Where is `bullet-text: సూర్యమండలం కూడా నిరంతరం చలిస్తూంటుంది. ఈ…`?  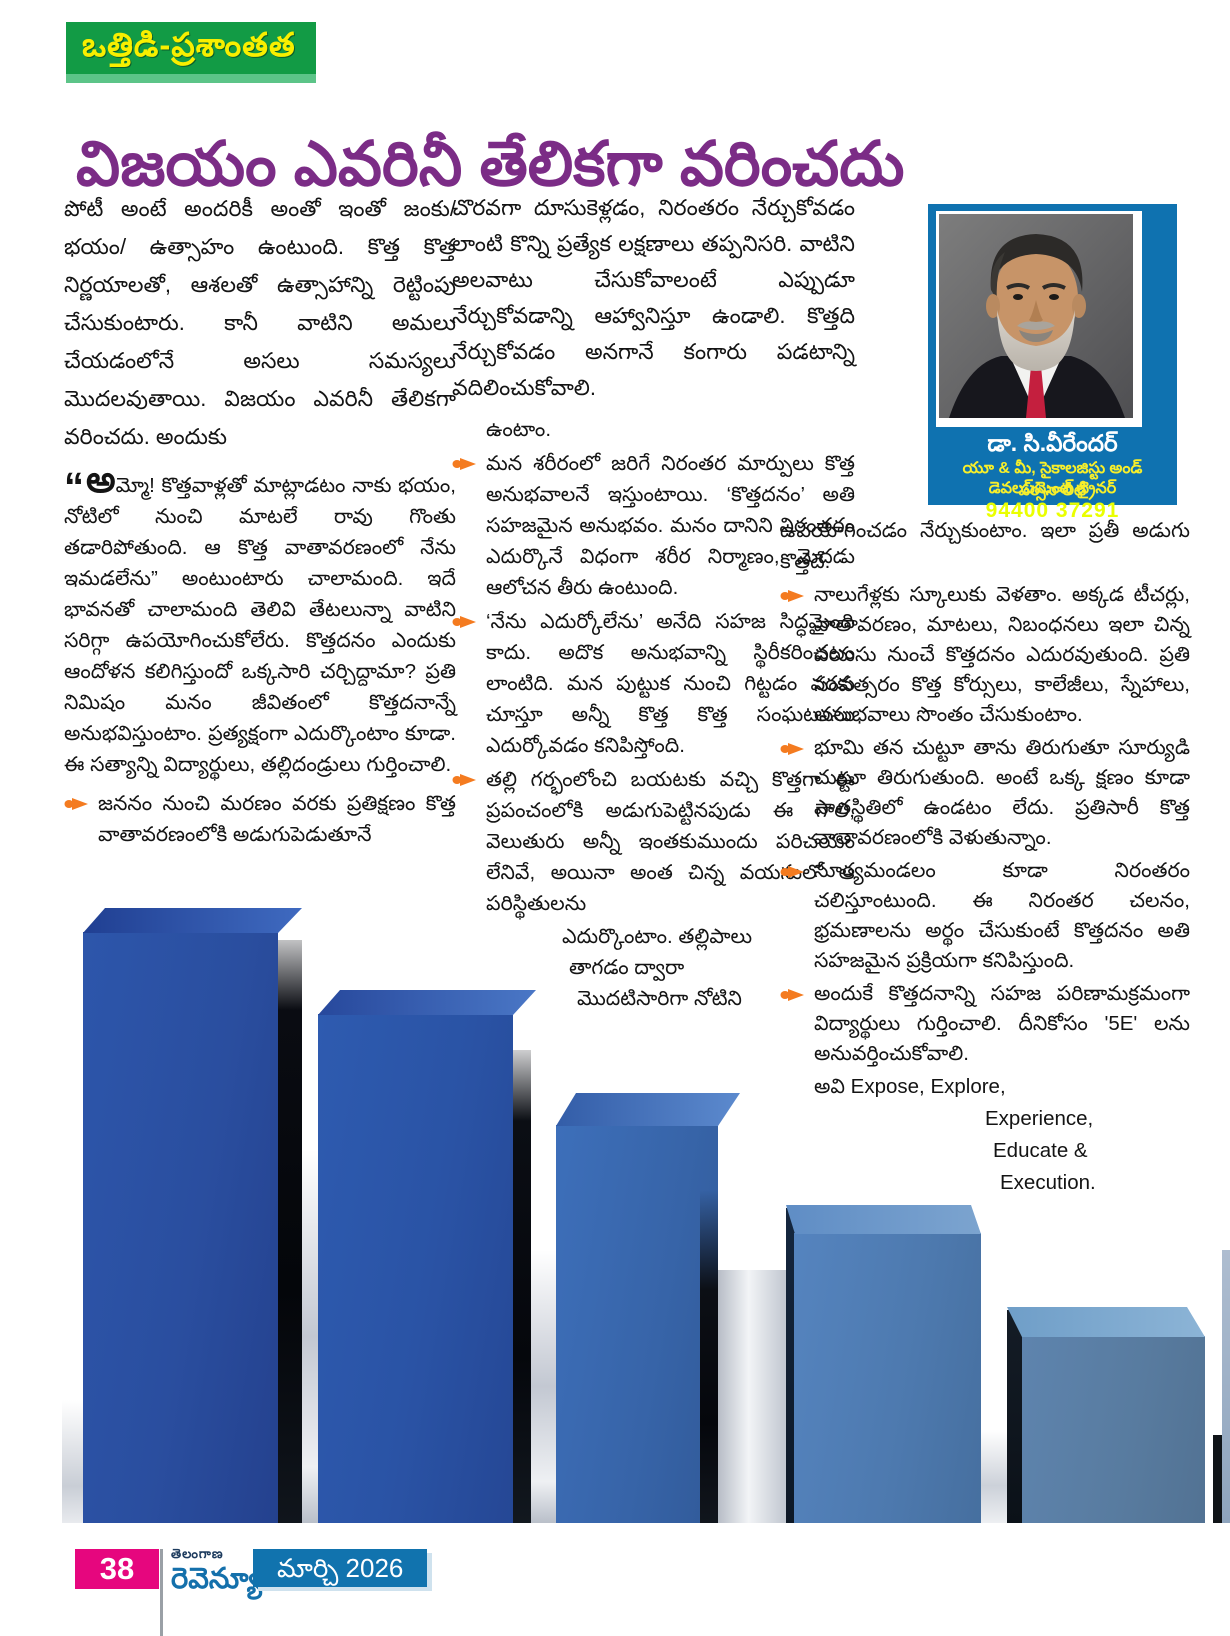
bullet-text: సూర్యమండలం కూడా నిరంతరం చలిస్తూంటుంది. ఈ… is located at coordinates (1002, 915).